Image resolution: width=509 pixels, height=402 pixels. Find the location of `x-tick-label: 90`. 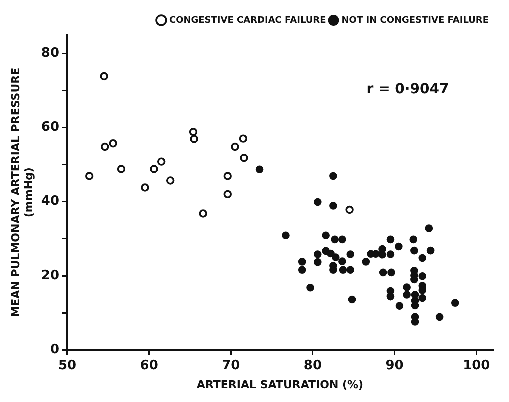

x-tick-label: 90 is located at coordinates (395, 366).